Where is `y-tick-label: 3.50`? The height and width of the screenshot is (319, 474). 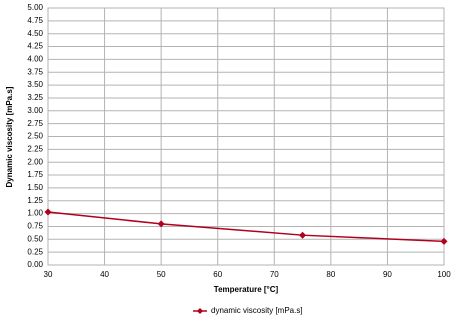 y-tick-label: 3.50 is located at coordinates (35, 84).